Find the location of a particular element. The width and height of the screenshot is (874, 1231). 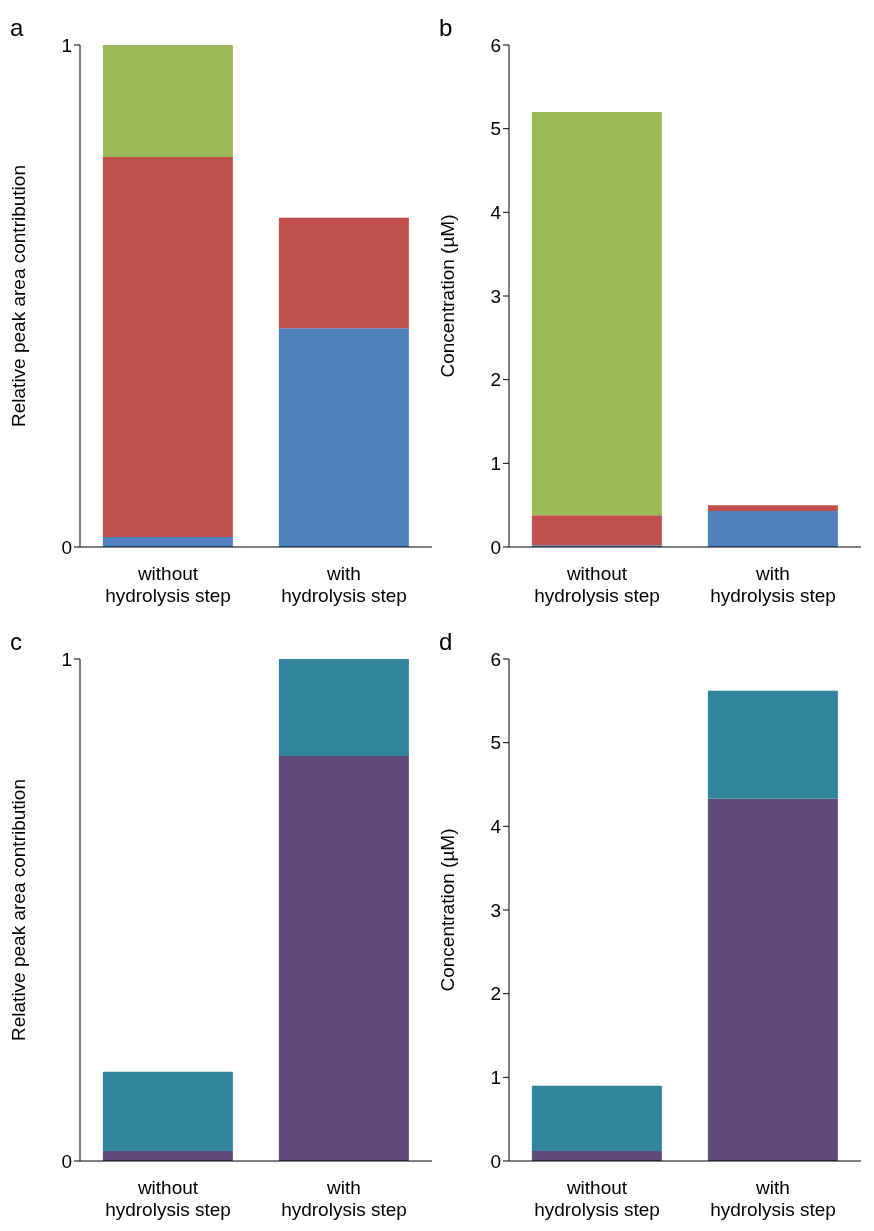

chart-title: b is located at coordinates (446, 28).